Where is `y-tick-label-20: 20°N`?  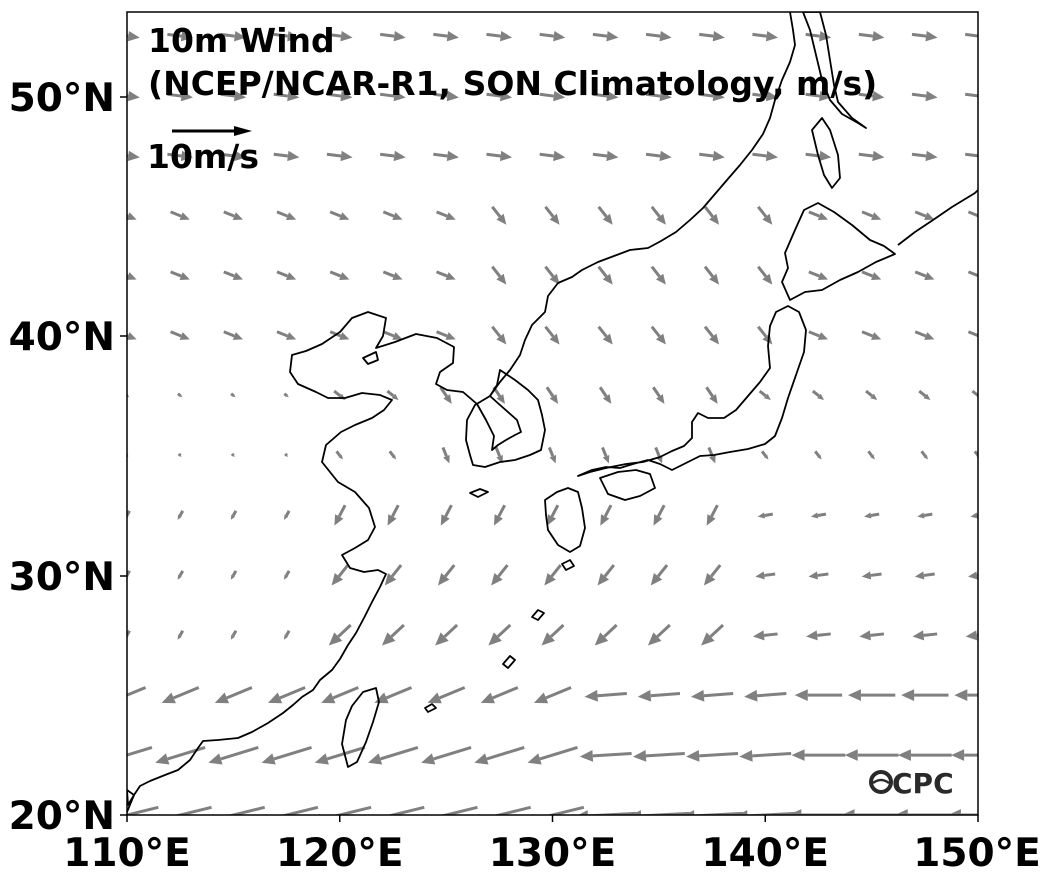
y-tick-label-20: 20°N is located at coordinates (62, 816).